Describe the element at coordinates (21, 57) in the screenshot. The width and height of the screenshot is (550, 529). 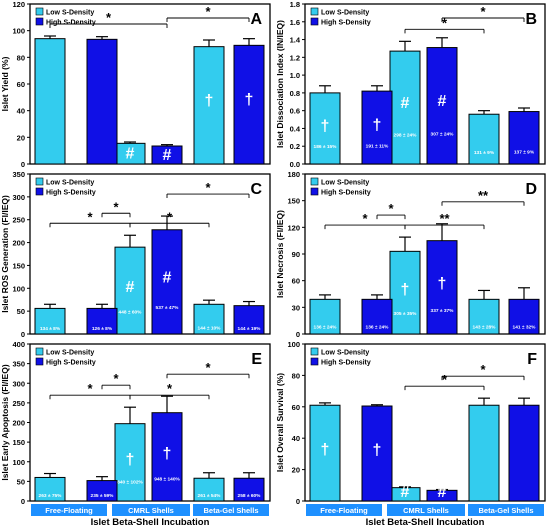
I see `y-tick-label: 80` at that location.